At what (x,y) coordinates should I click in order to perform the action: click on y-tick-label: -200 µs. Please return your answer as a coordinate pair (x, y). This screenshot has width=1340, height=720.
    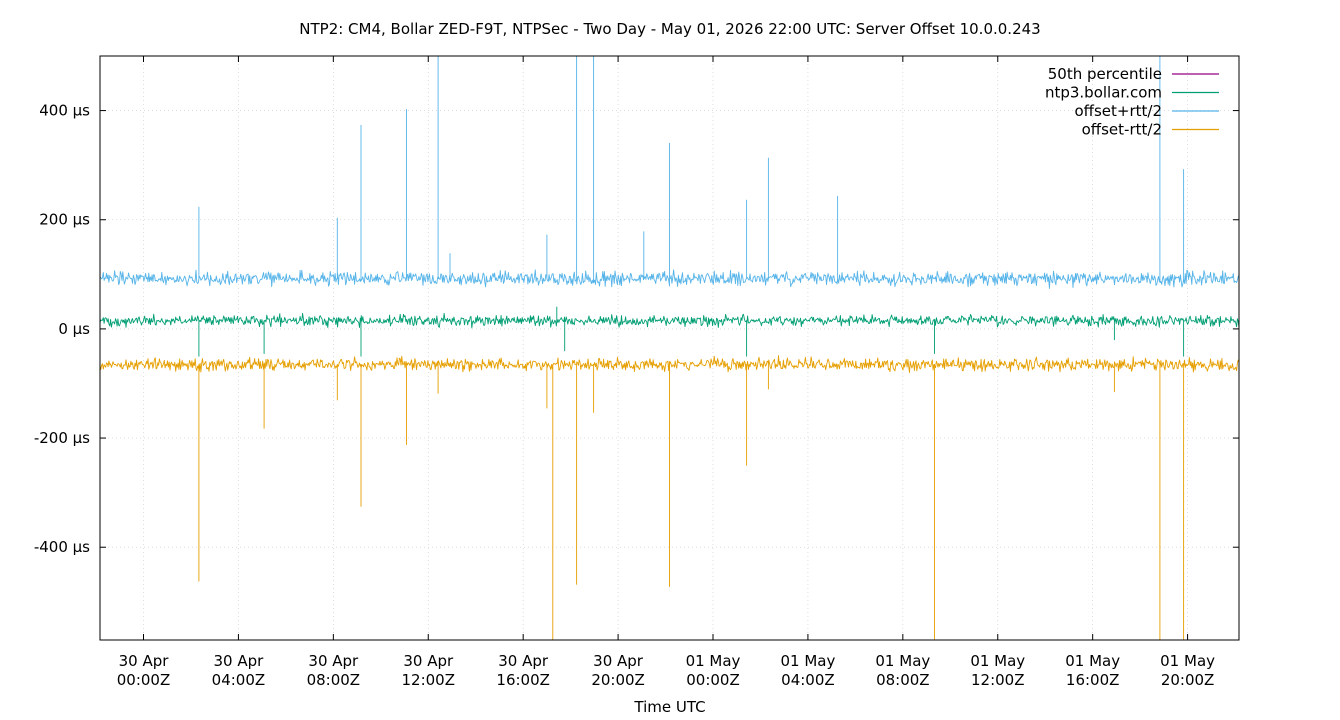
    Looking at the image, I should click on (62, 438).